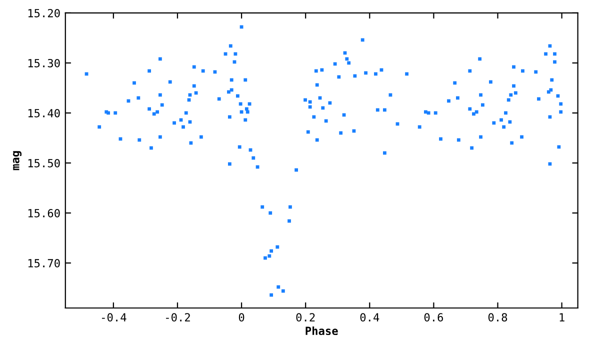 The height and width of the screenshot is (350, 600). Describe the element at coordinates (562, 317) in the screenshot. I see `x-tick-label: 1` at that location.